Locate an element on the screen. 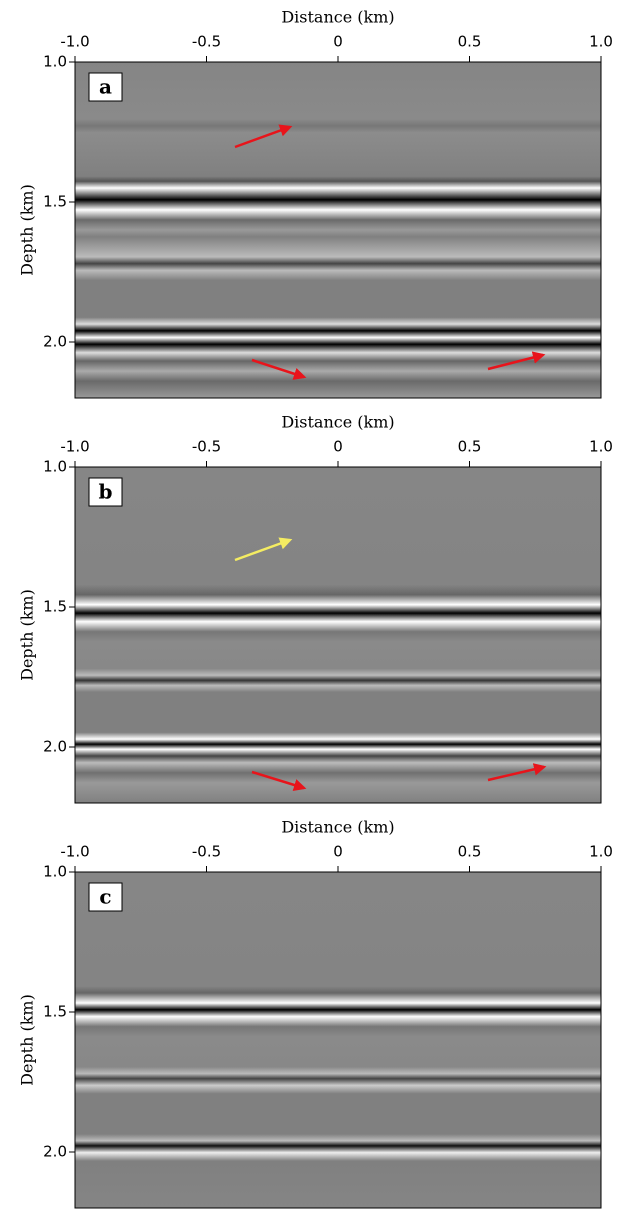  panel-label: b is located at coordinates (106, 492).